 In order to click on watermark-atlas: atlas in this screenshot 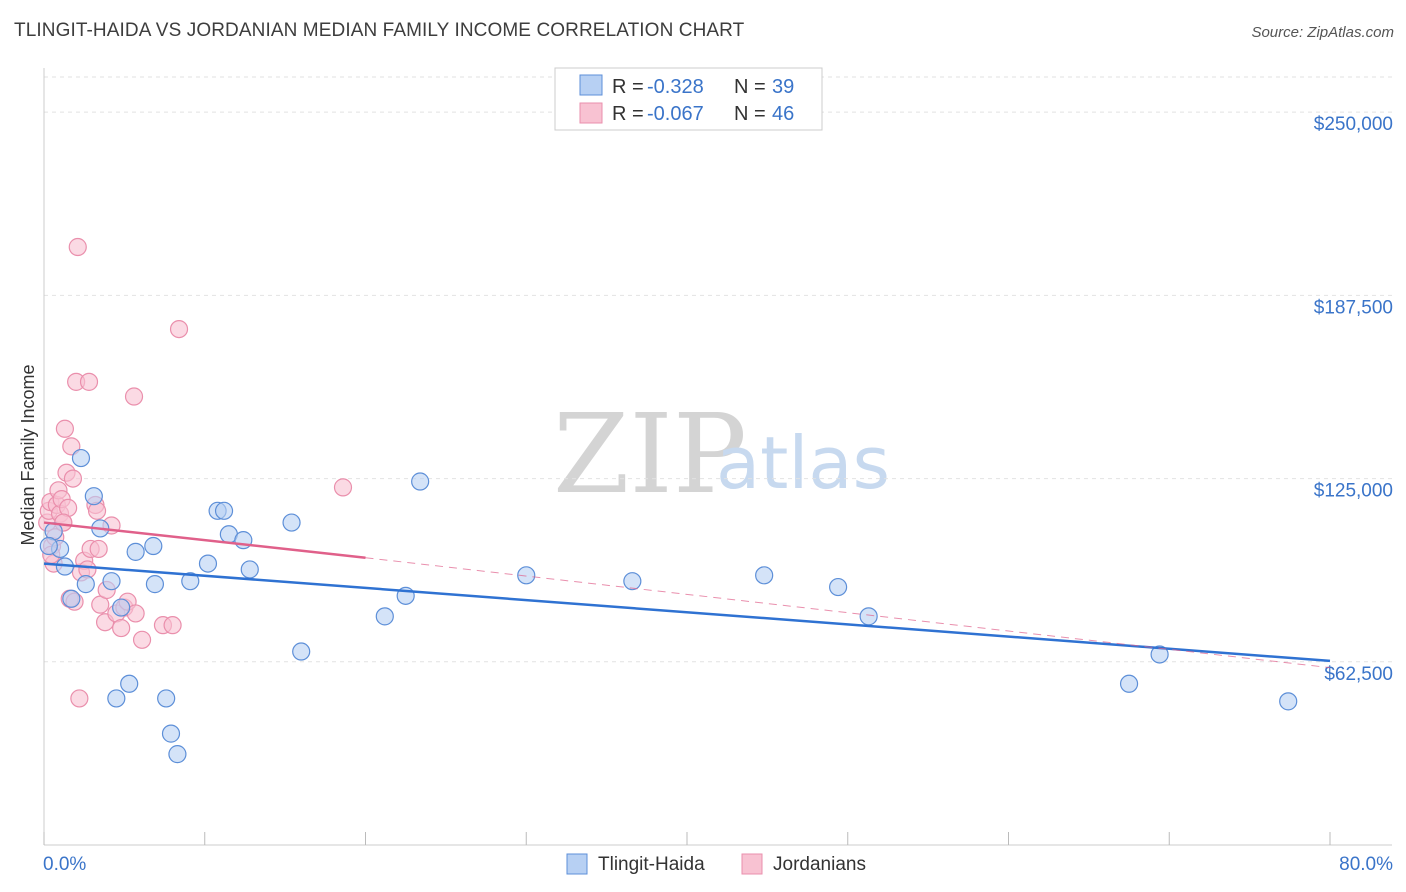, I will do `click(803, 463)`.